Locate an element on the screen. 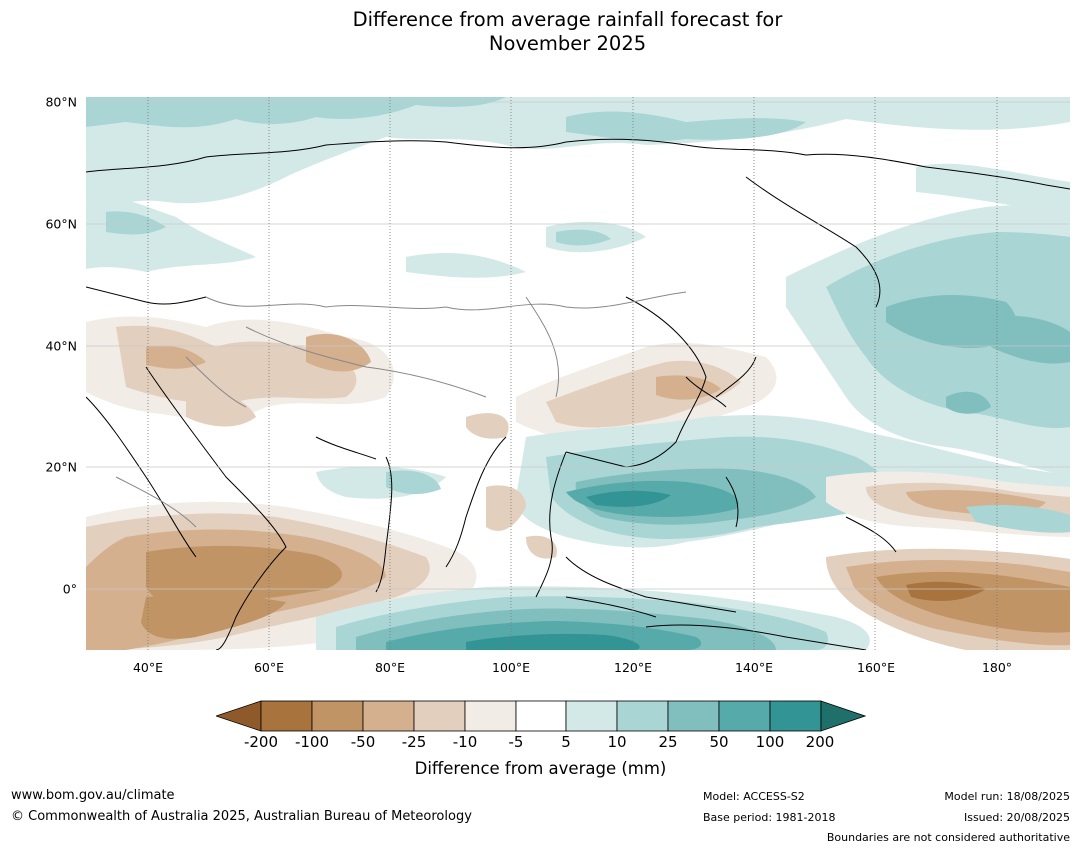  colorbar-tick: -5 is located at coordinates (516, 742).